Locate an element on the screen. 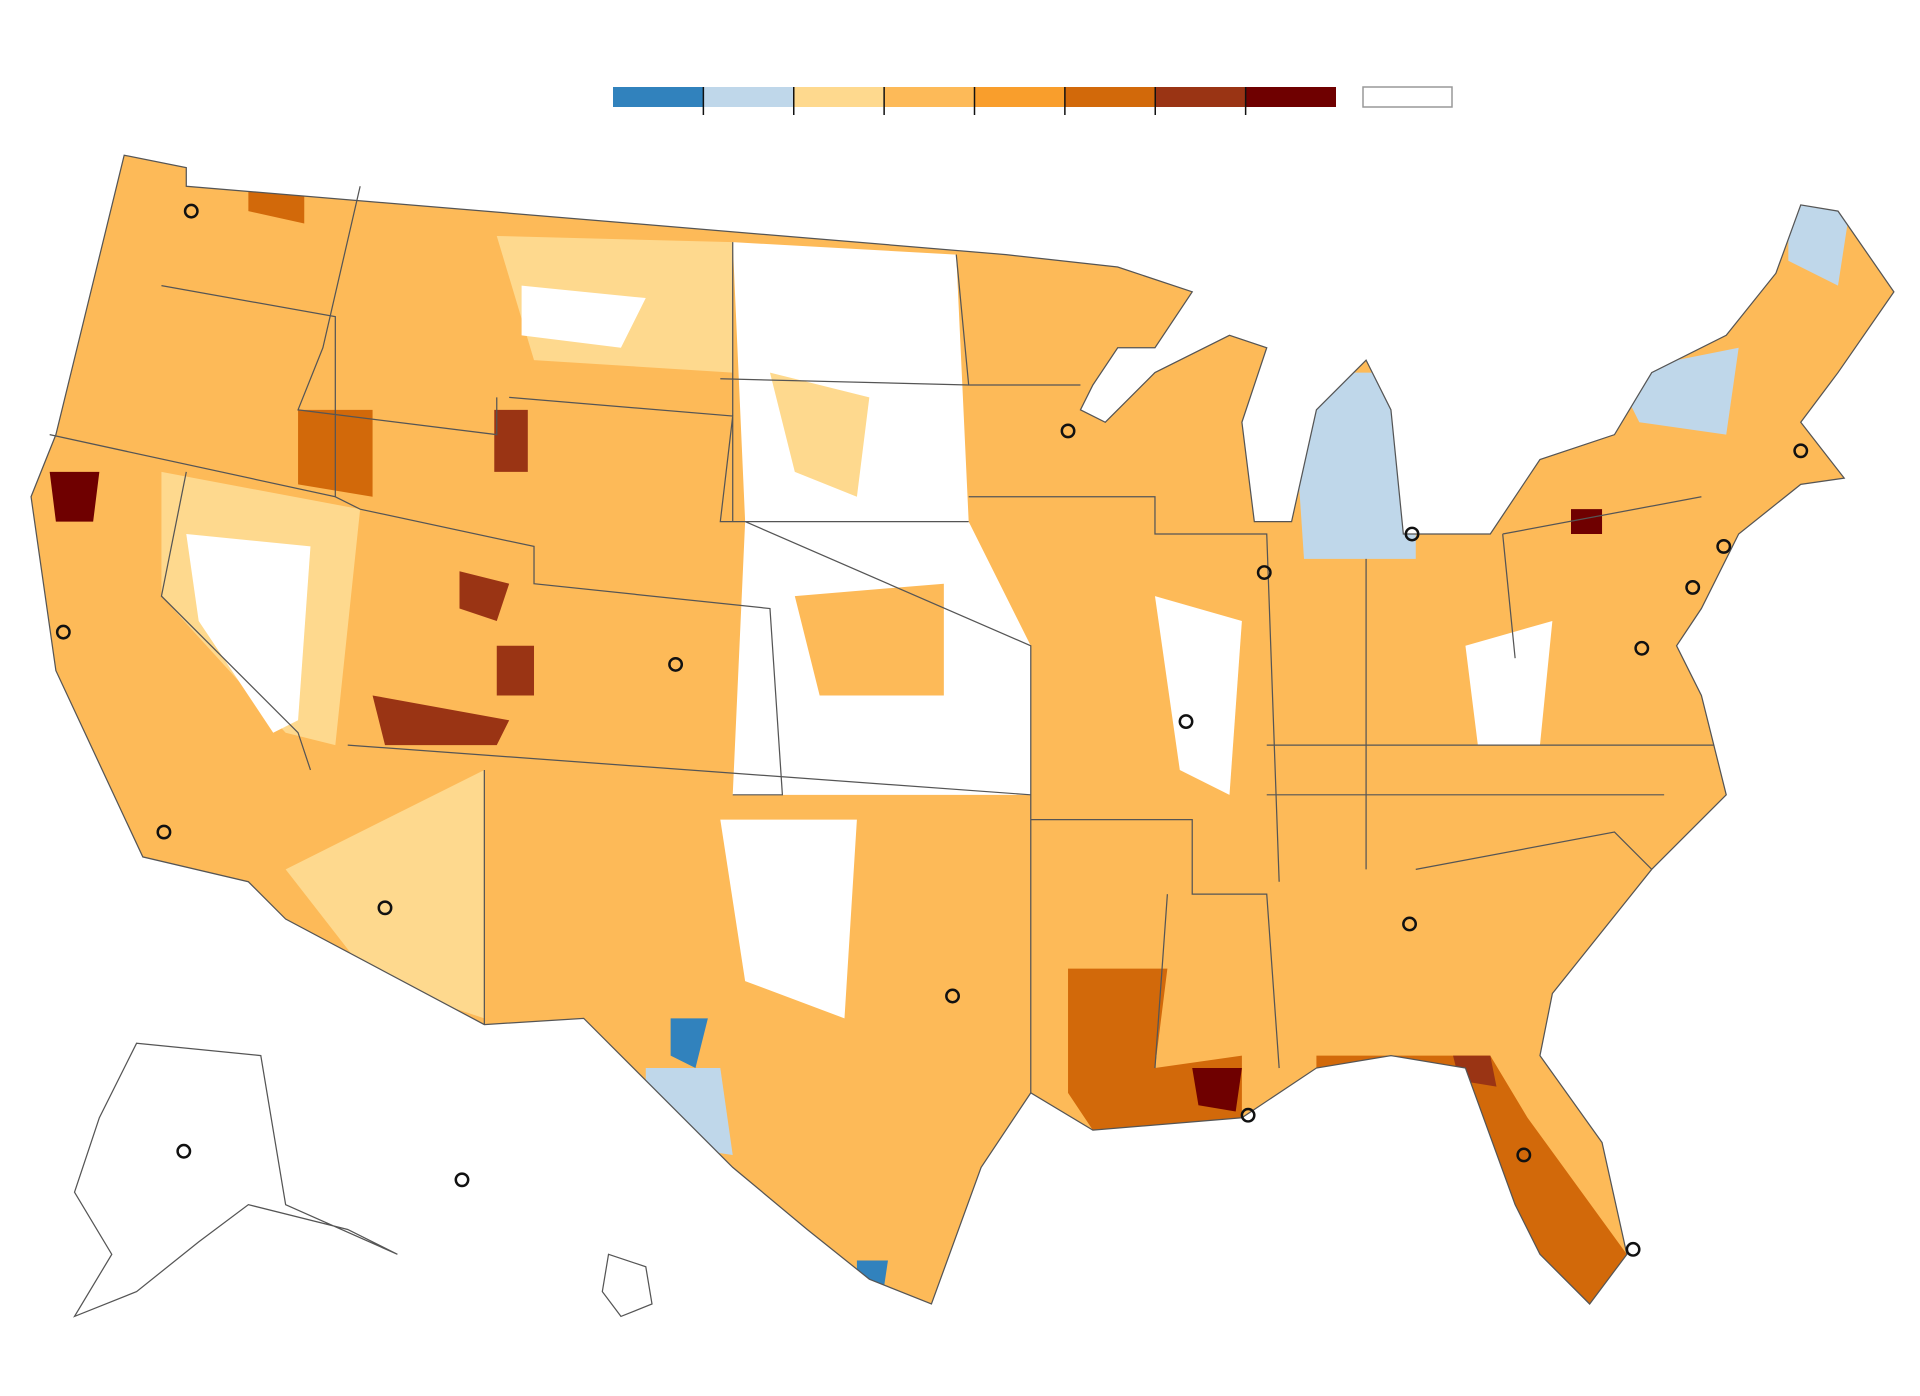  legend is located at coordinates (1033, 100).